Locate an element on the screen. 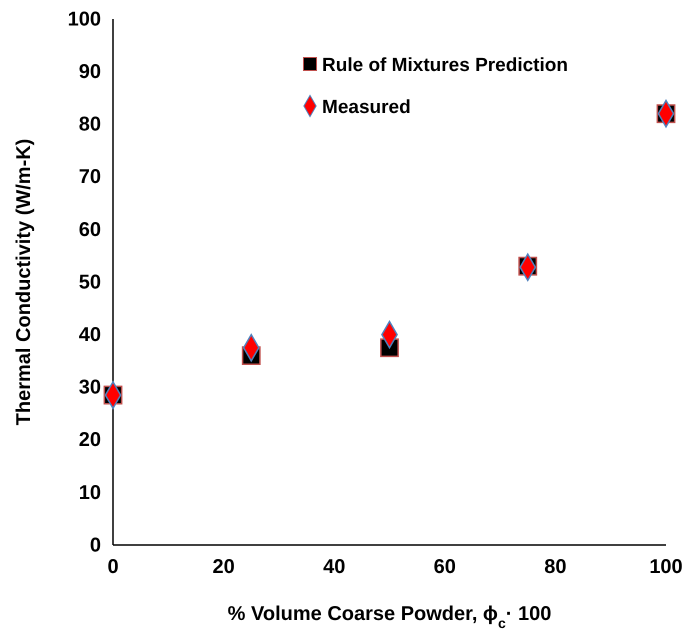 This screenshot has height=639, width=692. x-tick-label: 80 is located at coordinates (555, 567).